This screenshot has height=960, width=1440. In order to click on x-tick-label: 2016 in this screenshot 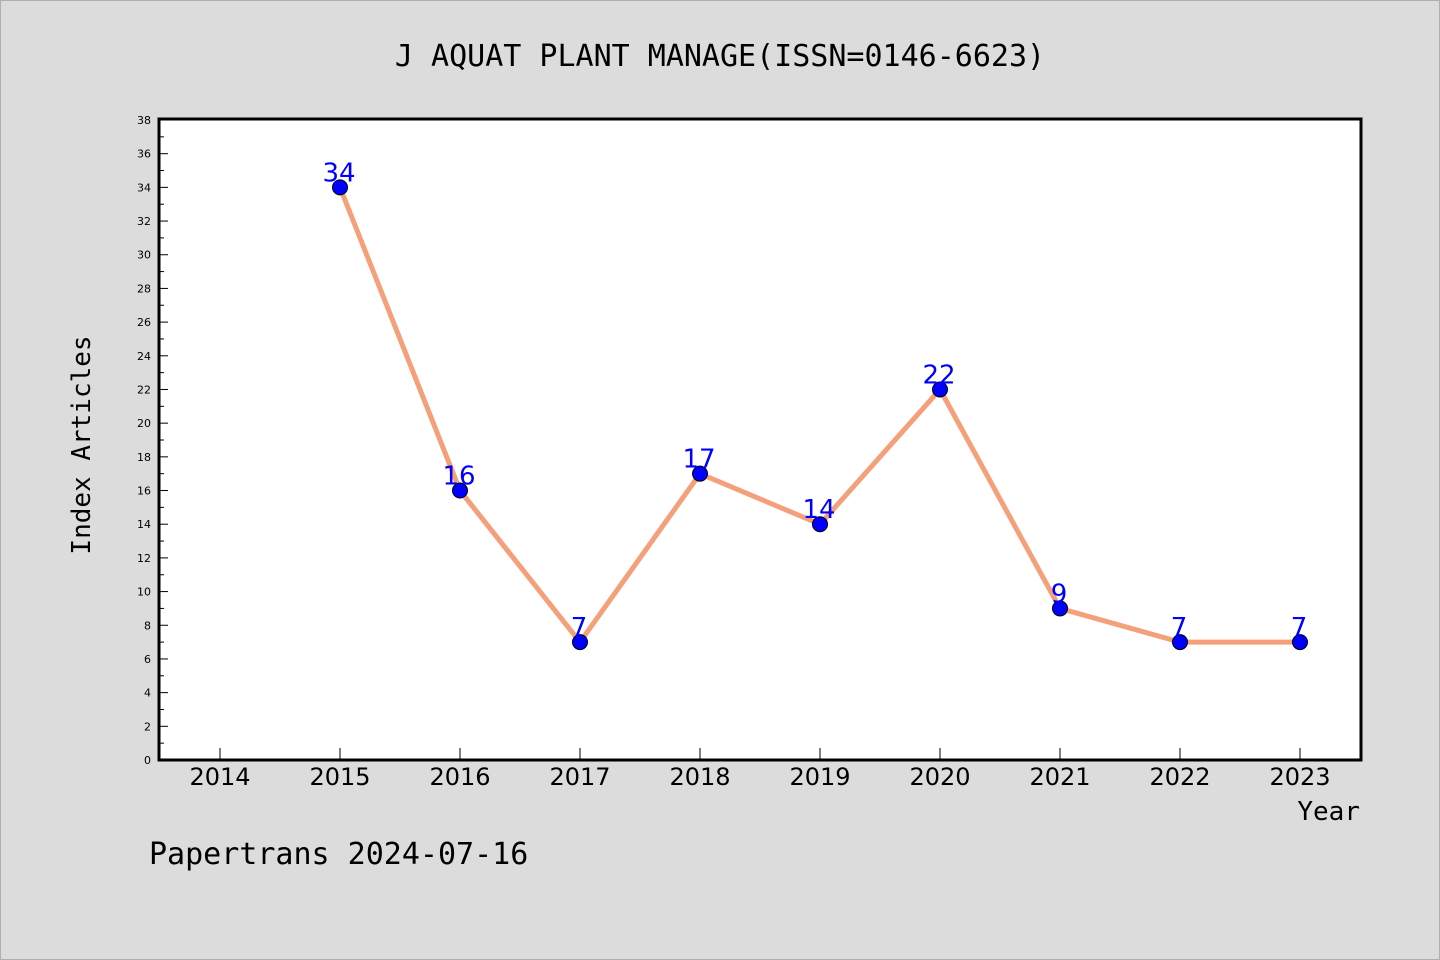, I will do `click(459, 777)`.